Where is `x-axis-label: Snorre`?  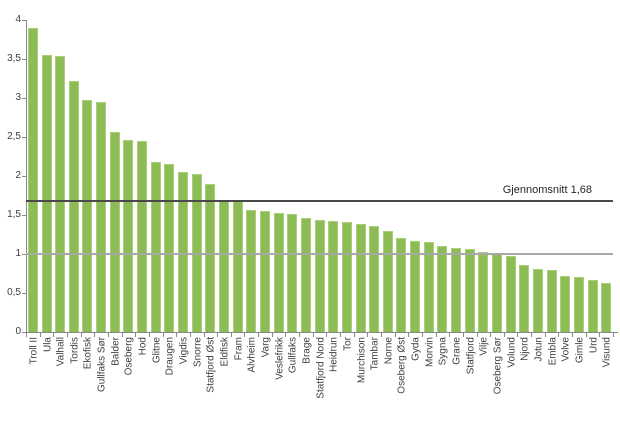 x-axis-label: Snorre is located at coordinates (198, 352).